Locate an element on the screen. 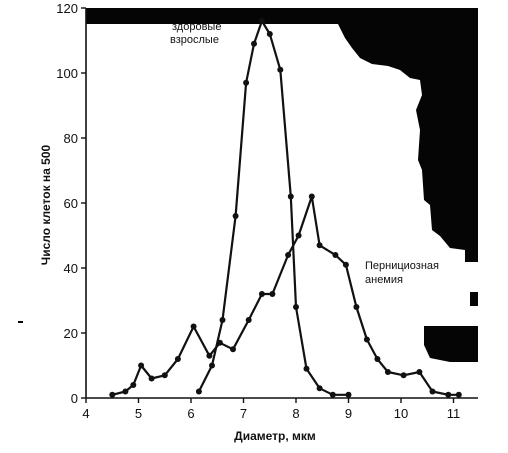 This screenshot has height=453, width=508. x-tick-label: 6 is located at coordinates (190, 413).